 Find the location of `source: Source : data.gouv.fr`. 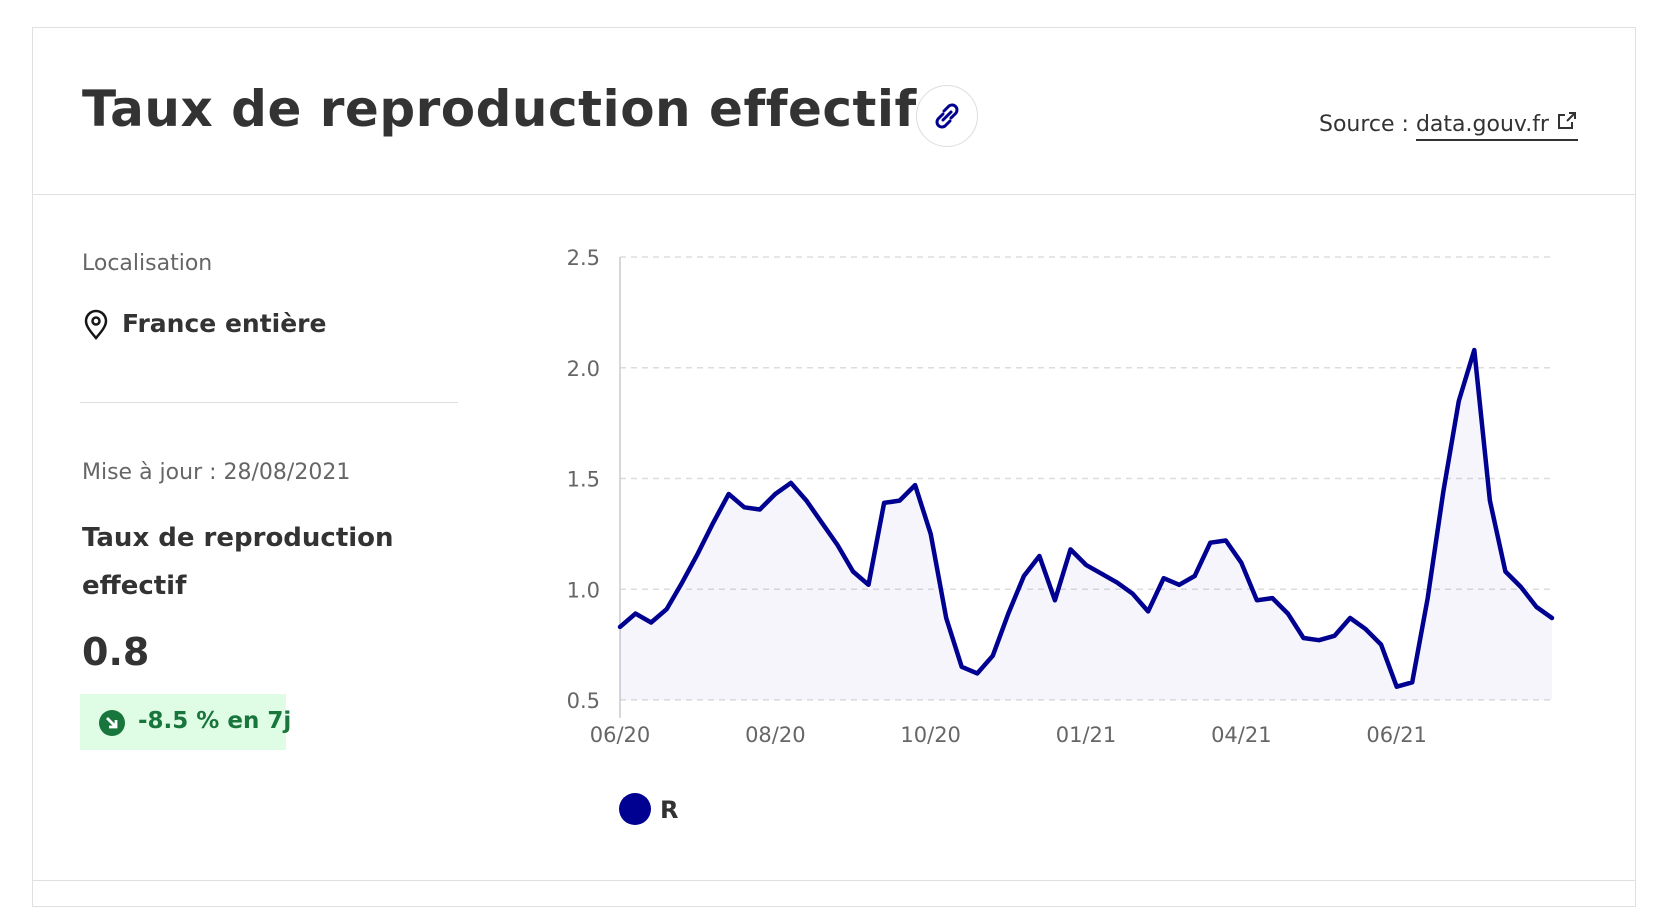

source: Source : data.gouv.fr is located at coordinates (1448, 126).